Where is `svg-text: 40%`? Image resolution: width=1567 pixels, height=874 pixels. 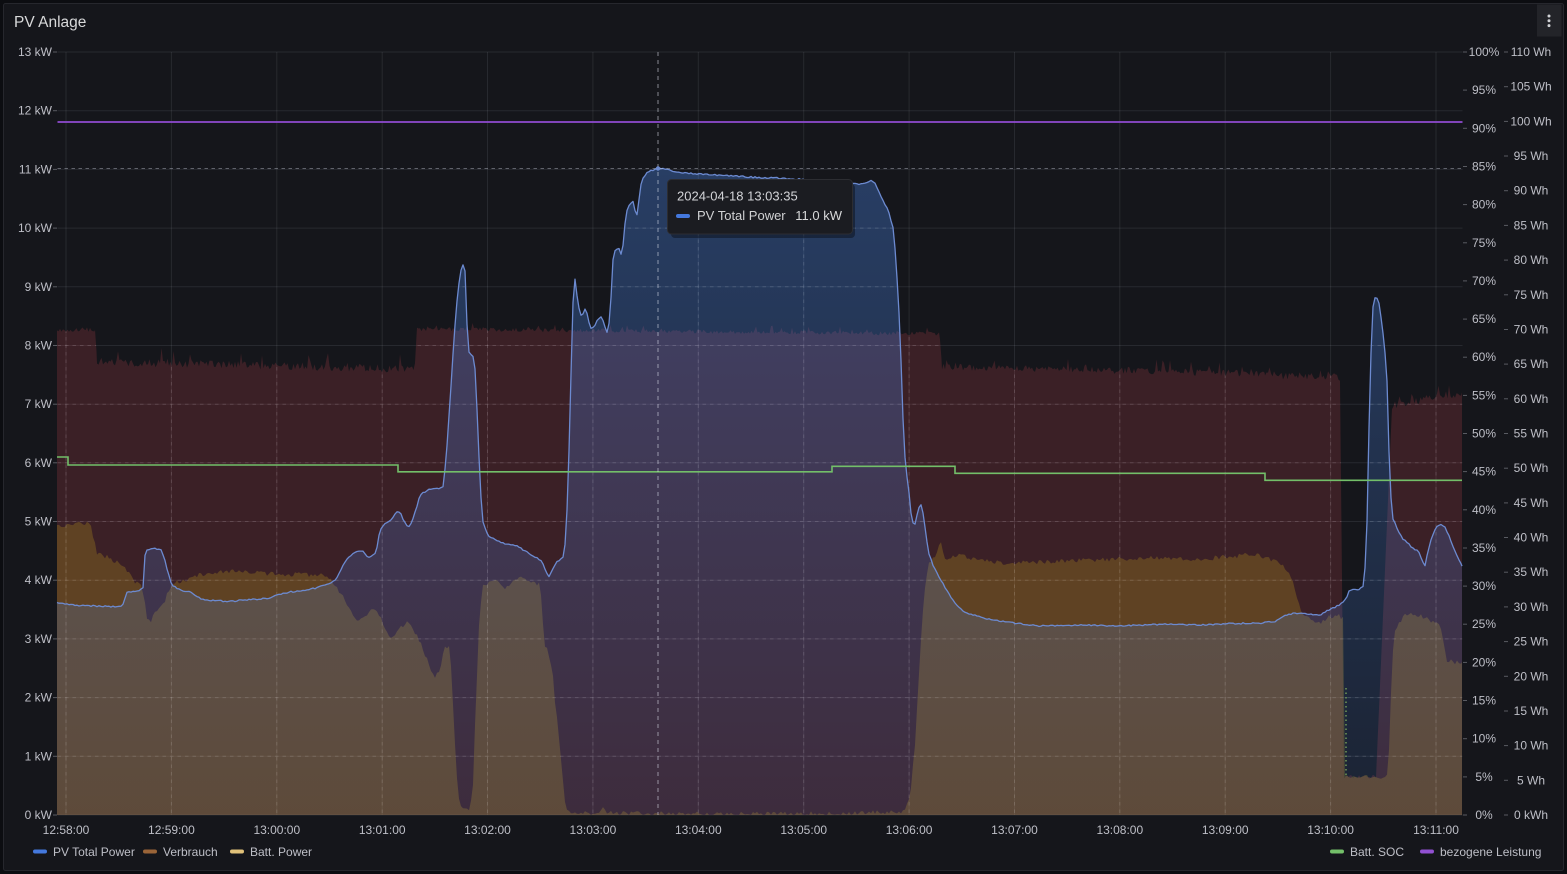 svg-text: 40% is located at coordinates (1484, 510).